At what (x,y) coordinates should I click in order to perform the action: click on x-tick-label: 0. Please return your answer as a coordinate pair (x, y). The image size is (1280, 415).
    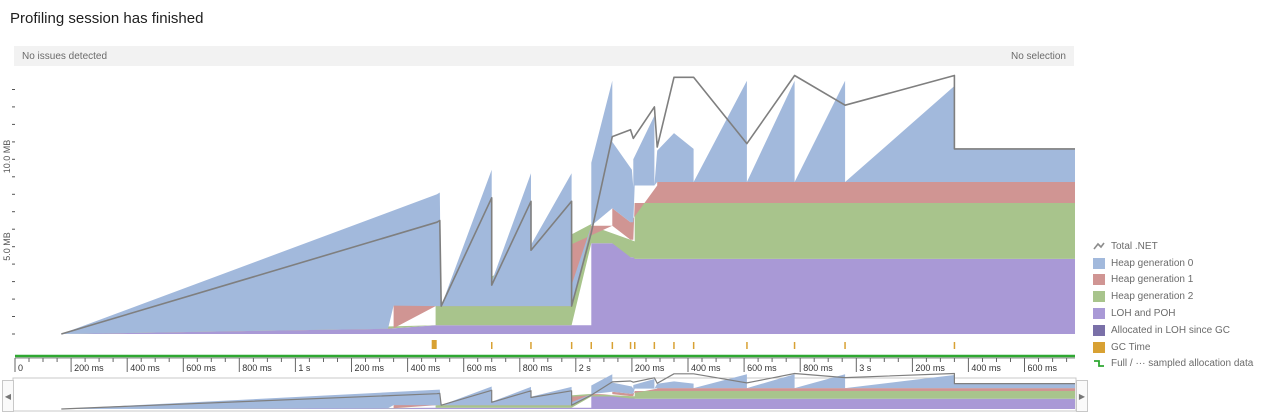
    Looking at the image, I should click on (20, 368).